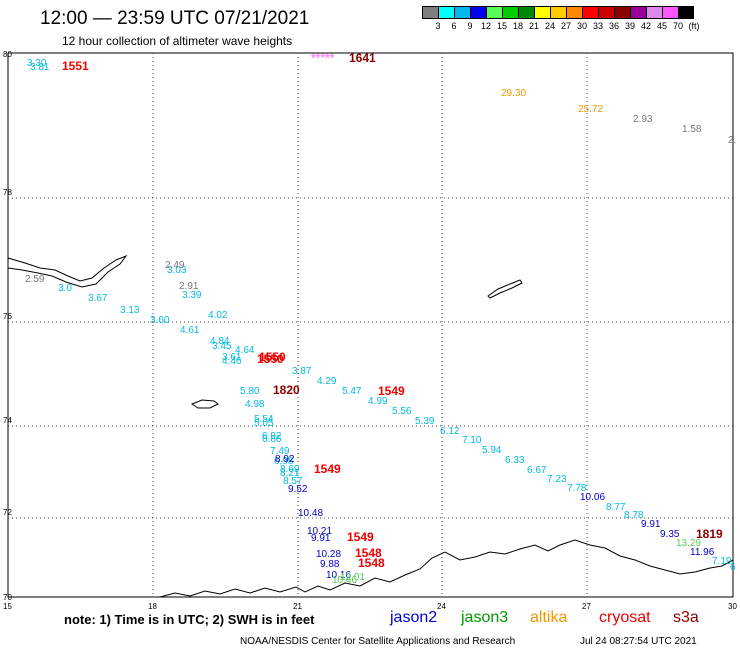 This screenshot has height=650, width=740. What do you see at coordinates (290, 469) in the screenshot?
I see `wave-height-point: 8.69` at bounding box center [290, 469].